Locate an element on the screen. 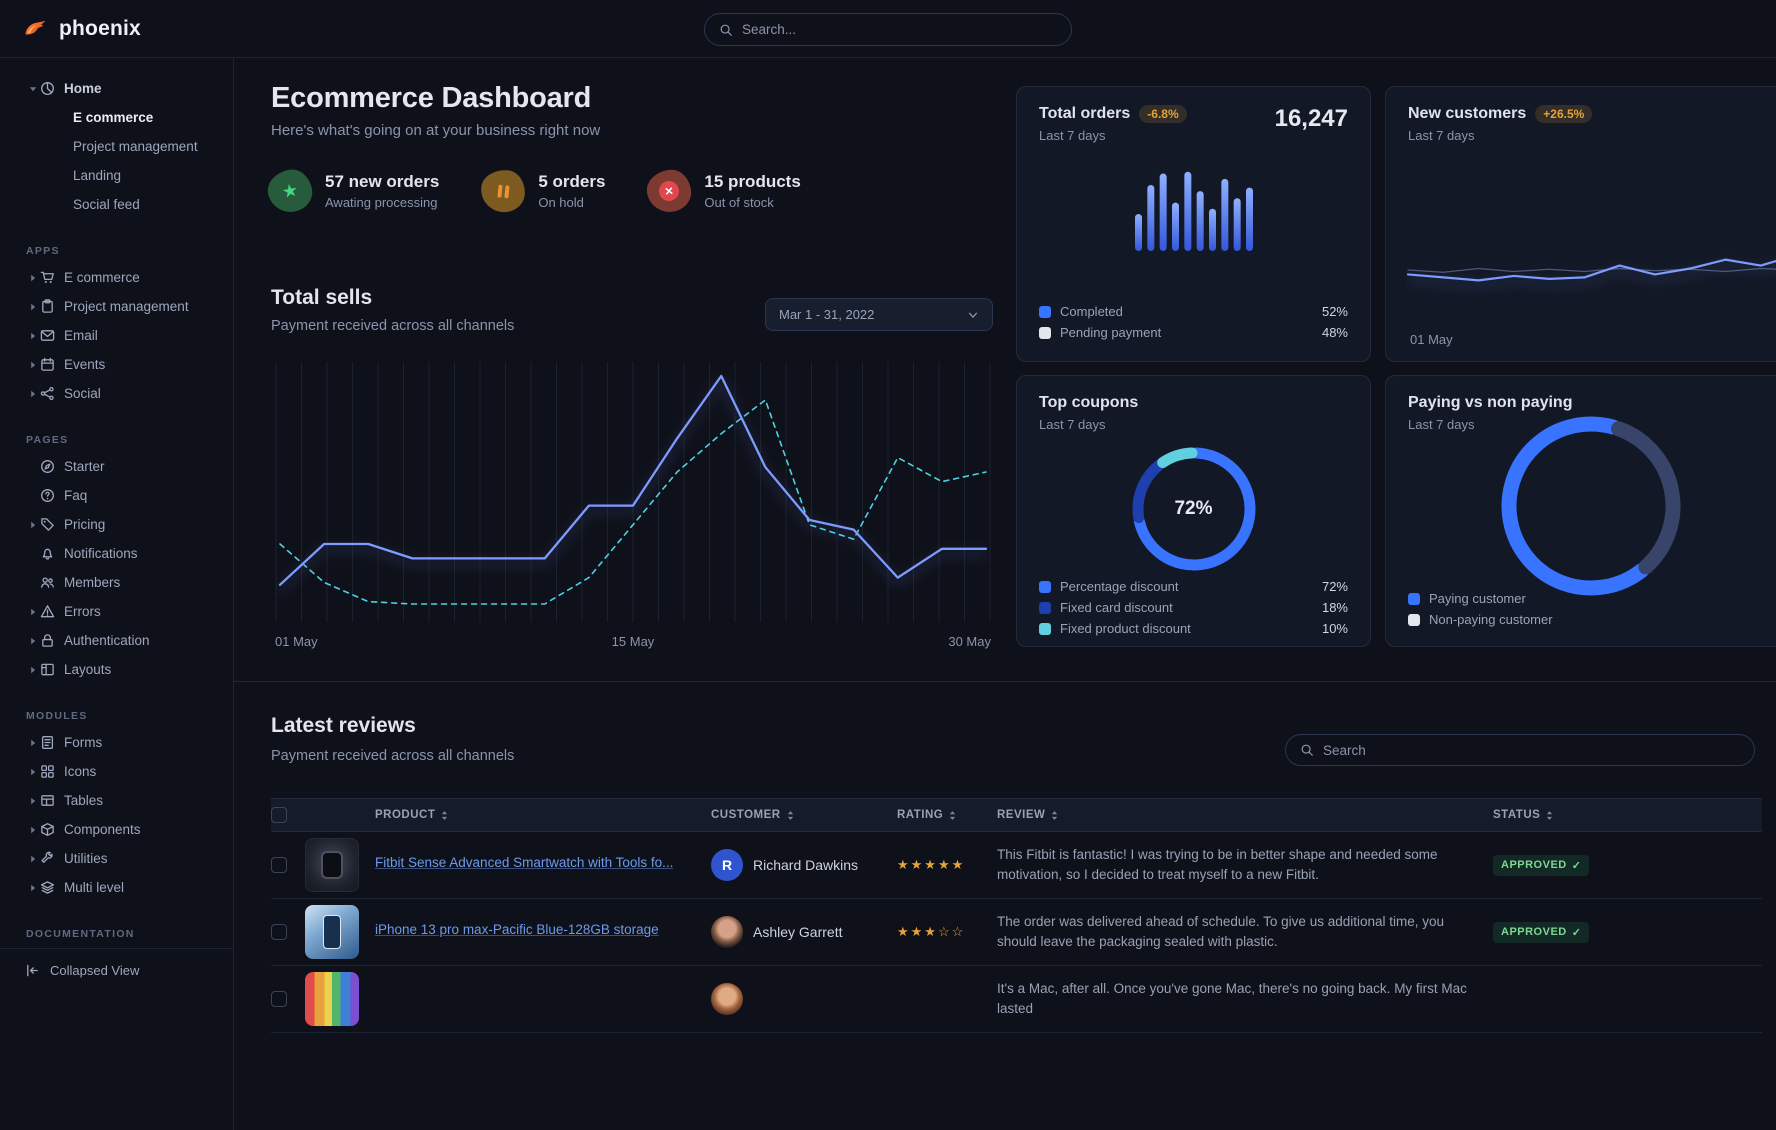 This screenshot has height=1130, width=1776. tag-icon is located at coordinates (47, 525).